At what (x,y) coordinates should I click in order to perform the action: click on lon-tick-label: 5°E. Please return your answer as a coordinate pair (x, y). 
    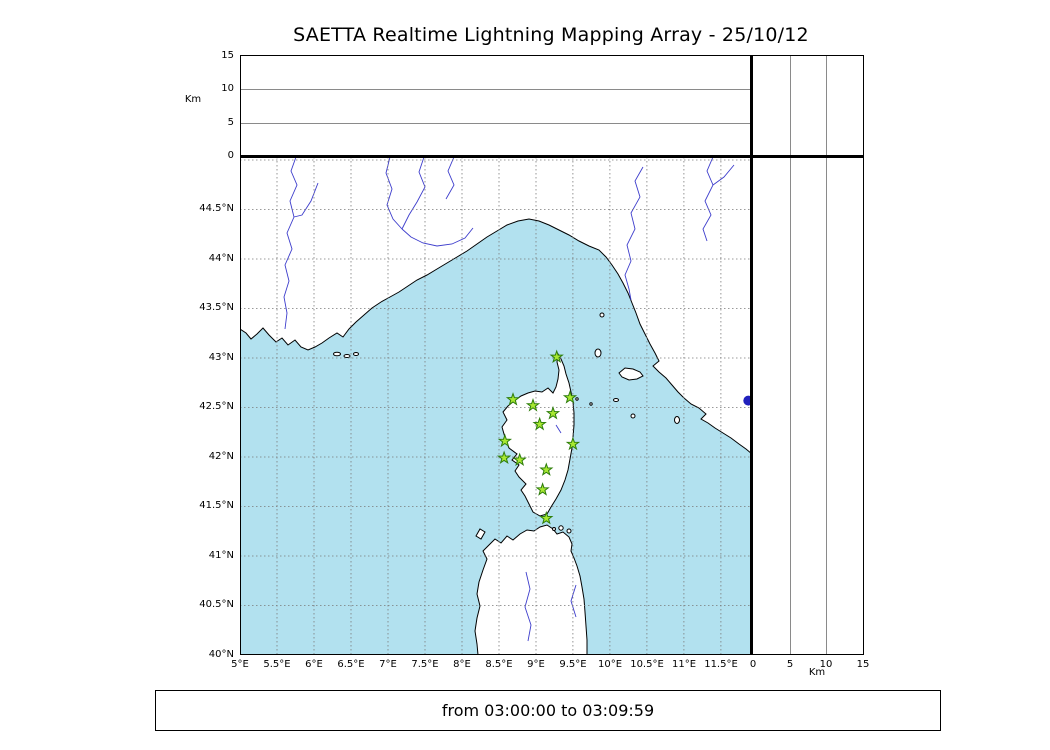
    Looking at the image, I should click on (240, 664).